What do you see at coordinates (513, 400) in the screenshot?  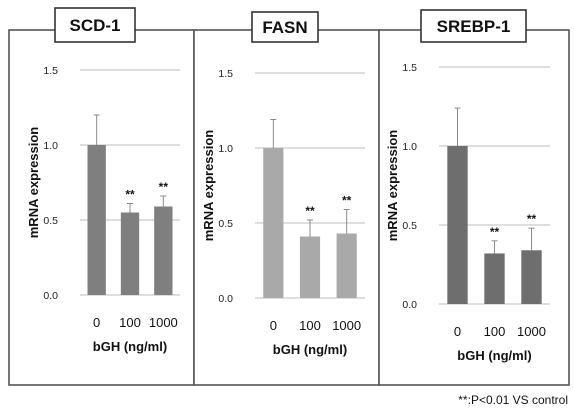 I see `significance-footnote: **:P<0.01 VS control` at bounding box center [513, 400].